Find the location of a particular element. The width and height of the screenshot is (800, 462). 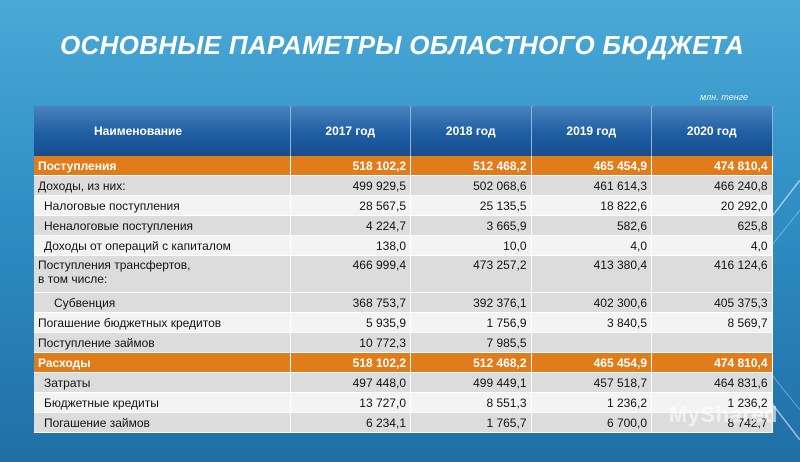

cell-value: 18 822,6 is located at coordinates (591, 205).